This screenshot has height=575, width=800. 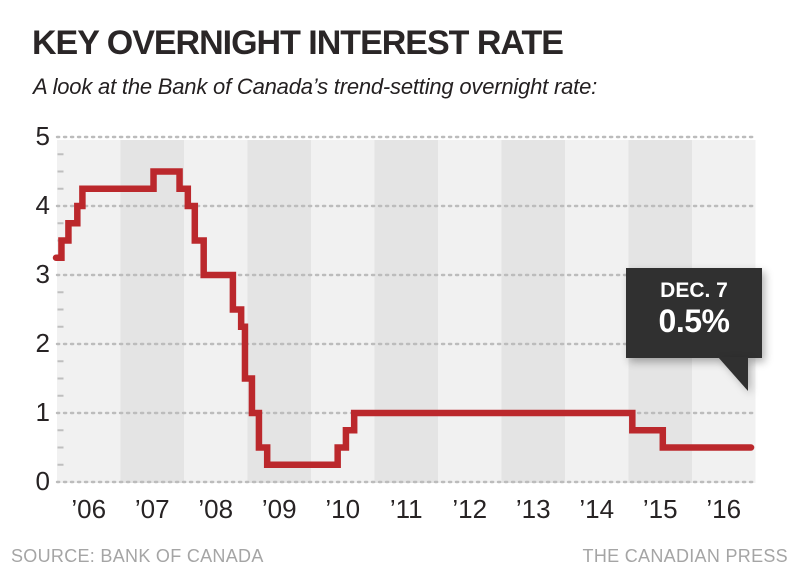 I want to click on x-axis-label: ’15, so click(x=660, y=509).